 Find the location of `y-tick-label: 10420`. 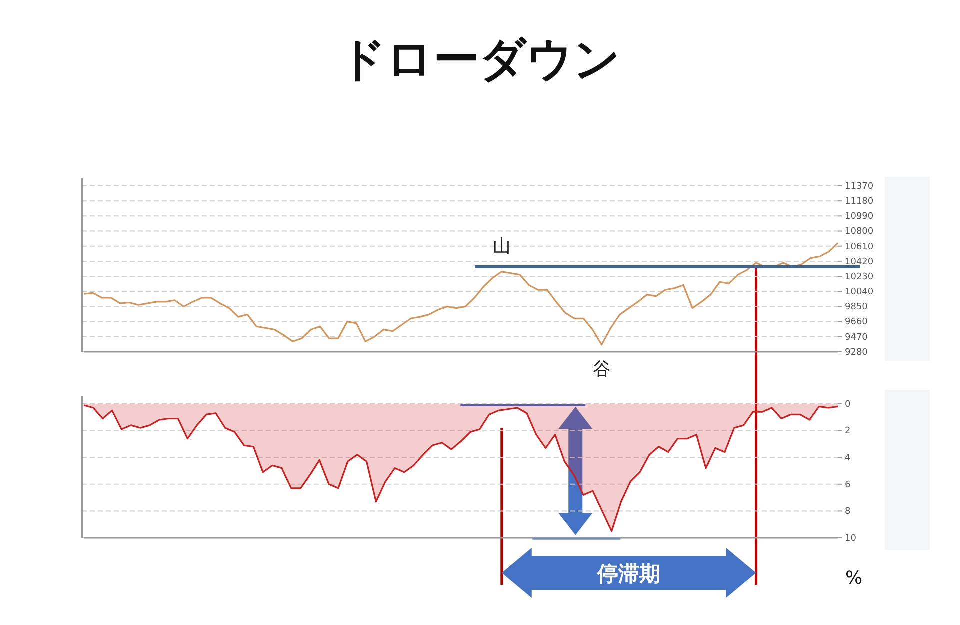

y-tick-label: 10420 is located at coordinates (859, 262).